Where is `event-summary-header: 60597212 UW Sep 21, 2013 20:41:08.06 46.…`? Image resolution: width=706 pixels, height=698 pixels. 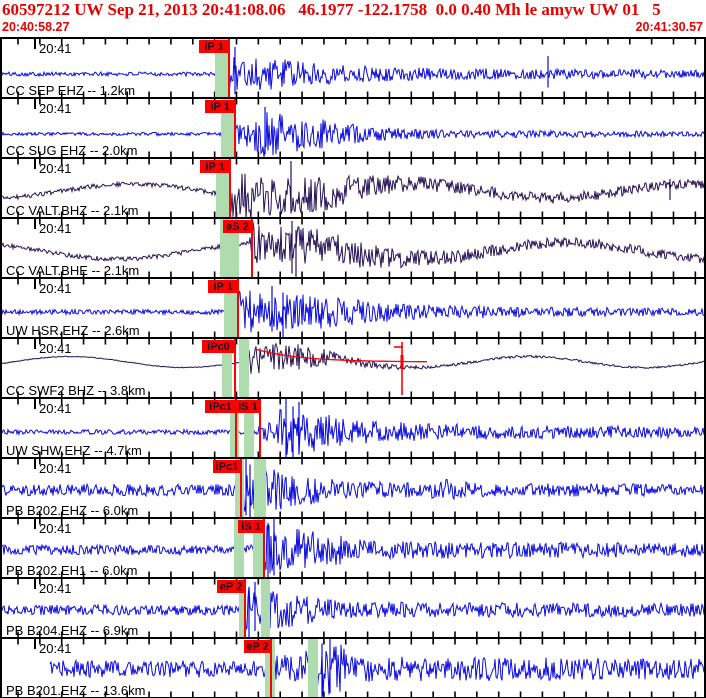 event-summary-header: 60597212 UW Sep 21, 2013 20:41:08.06 46.… is located at coordinates (331, 9).